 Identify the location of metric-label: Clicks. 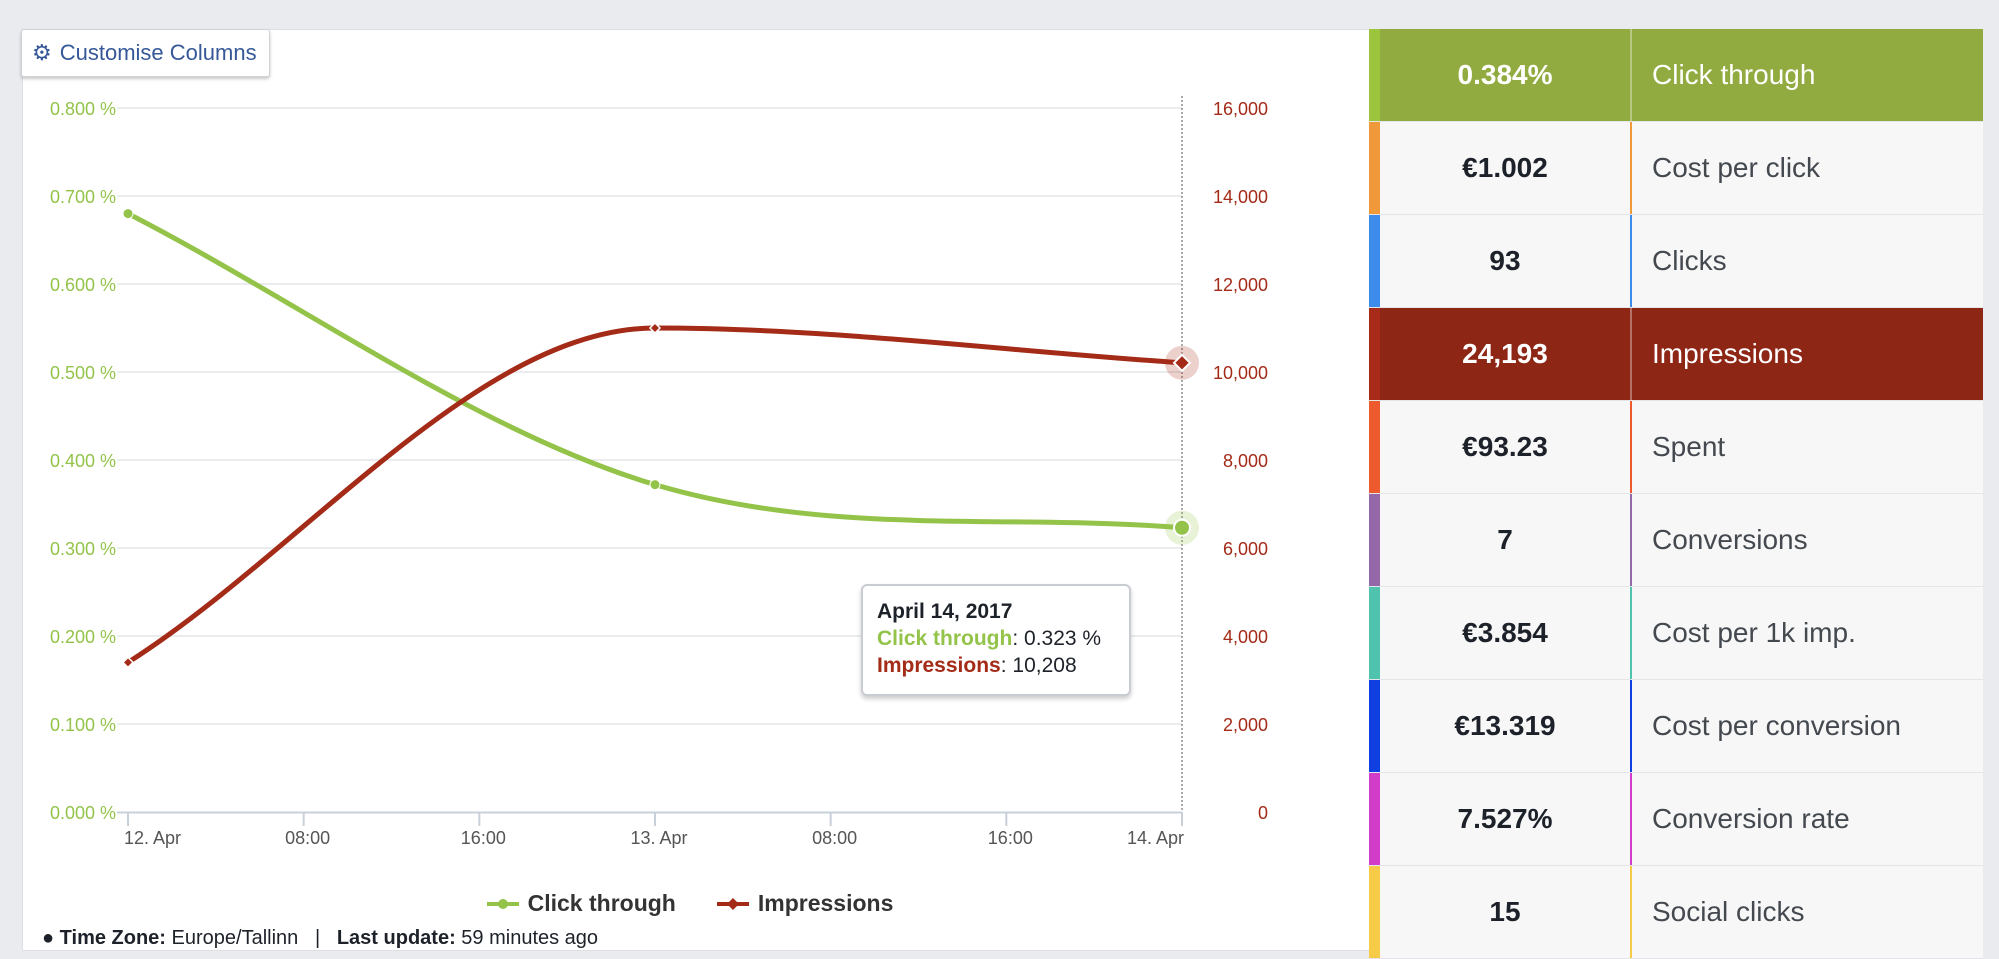
(1689, 260).